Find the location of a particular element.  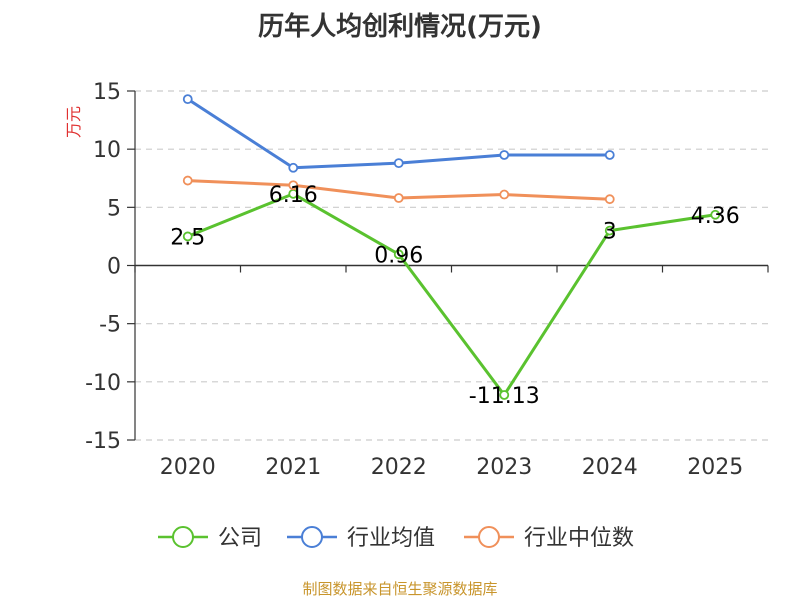

x-tick-label: 2022 is located at coordinates (399, 467).